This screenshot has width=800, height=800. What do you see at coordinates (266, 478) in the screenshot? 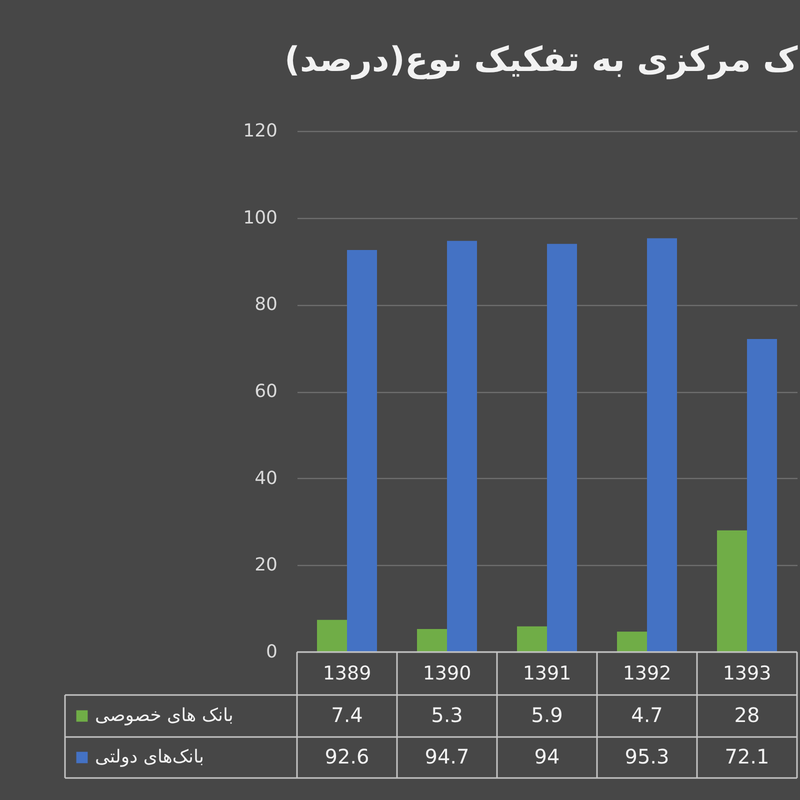
I see `y-tick-label: 40` at bounding box center [266, 478].